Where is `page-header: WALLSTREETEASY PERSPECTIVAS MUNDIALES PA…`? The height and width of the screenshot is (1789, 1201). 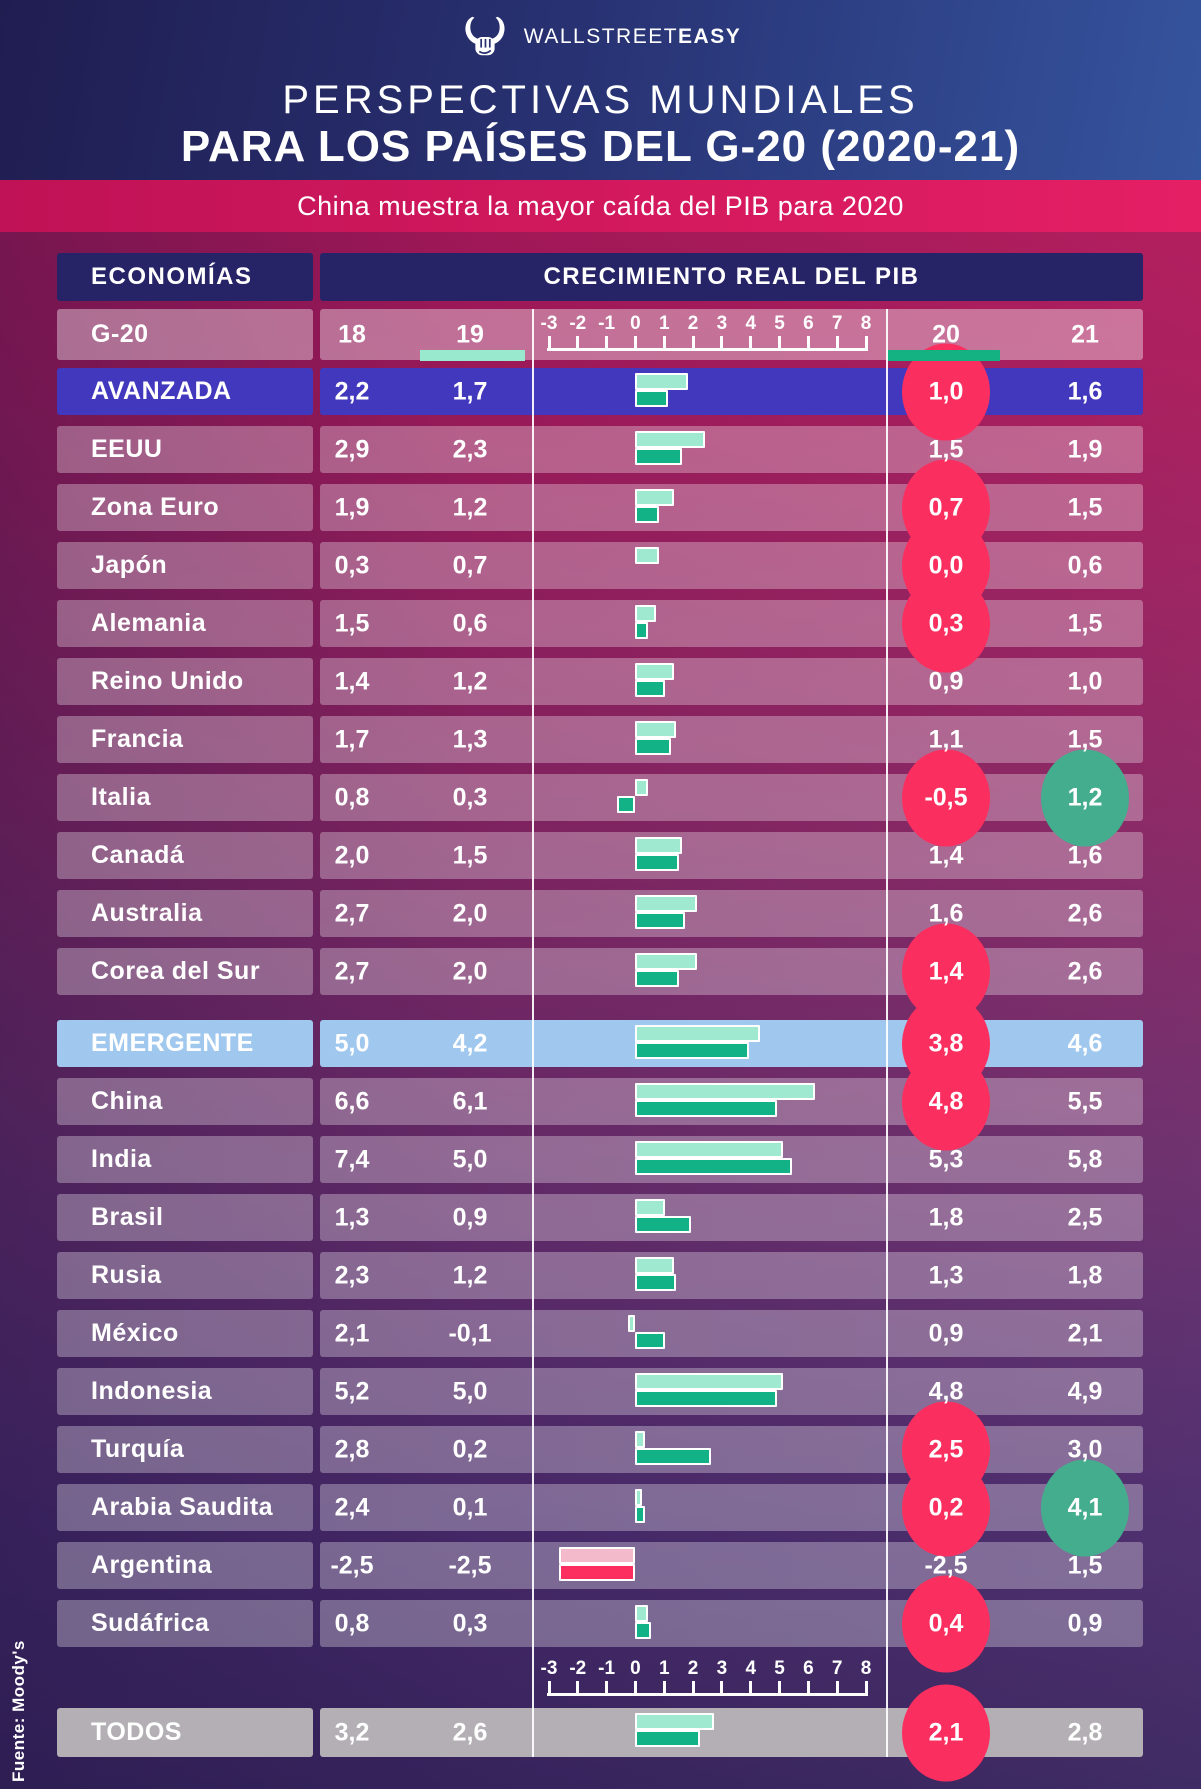
page-header: WALLSTREETEASY PERSPECTIVAS MUNDIALES PA… is located at coordinates (600, 90).